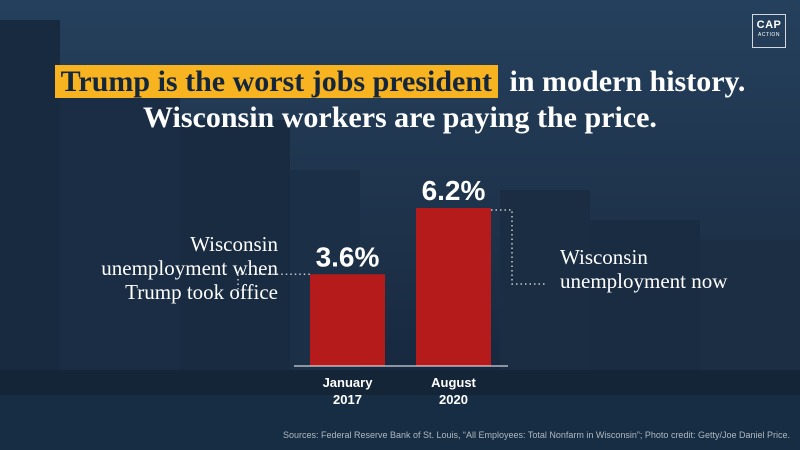  I want to click on x-tick-label-1-line-1: January, so click(348, 382).